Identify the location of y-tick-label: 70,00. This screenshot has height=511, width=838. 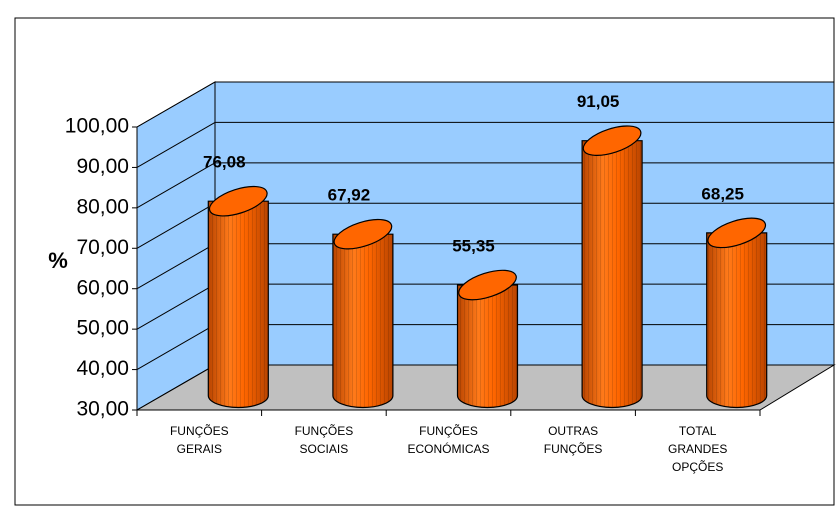
(102, 247).